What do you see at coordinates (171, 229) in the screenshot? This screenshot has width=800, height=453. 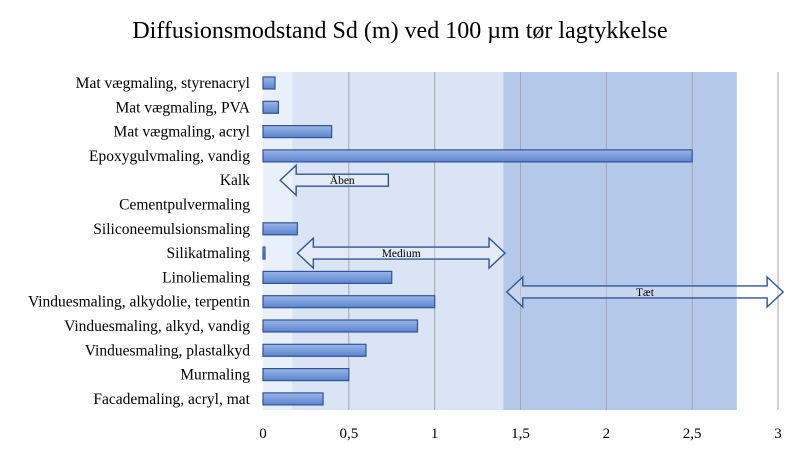 I see `category-label: Siliconeemulsionsmaling` at bounding box center [171, 229].